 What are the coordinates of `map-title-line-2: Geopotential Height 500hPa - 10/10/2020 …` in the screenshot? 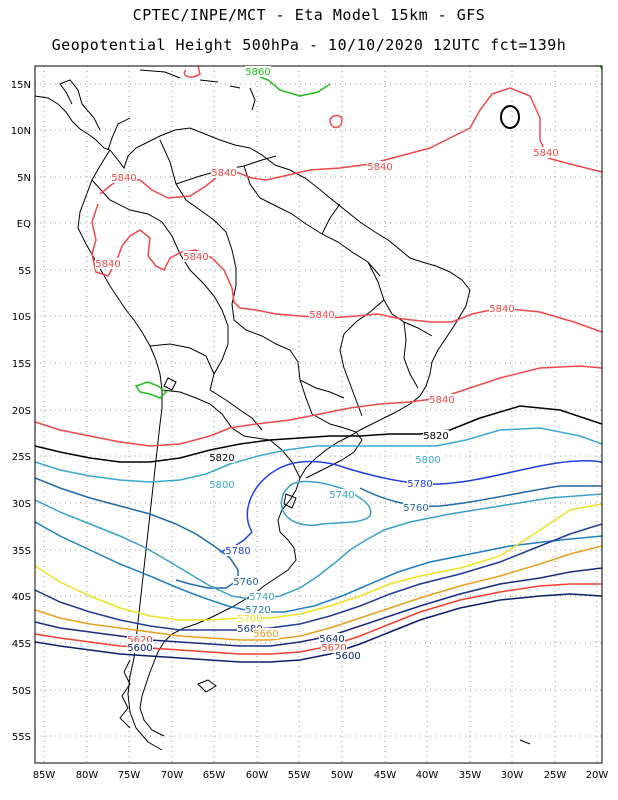 It's located at (309, 45).